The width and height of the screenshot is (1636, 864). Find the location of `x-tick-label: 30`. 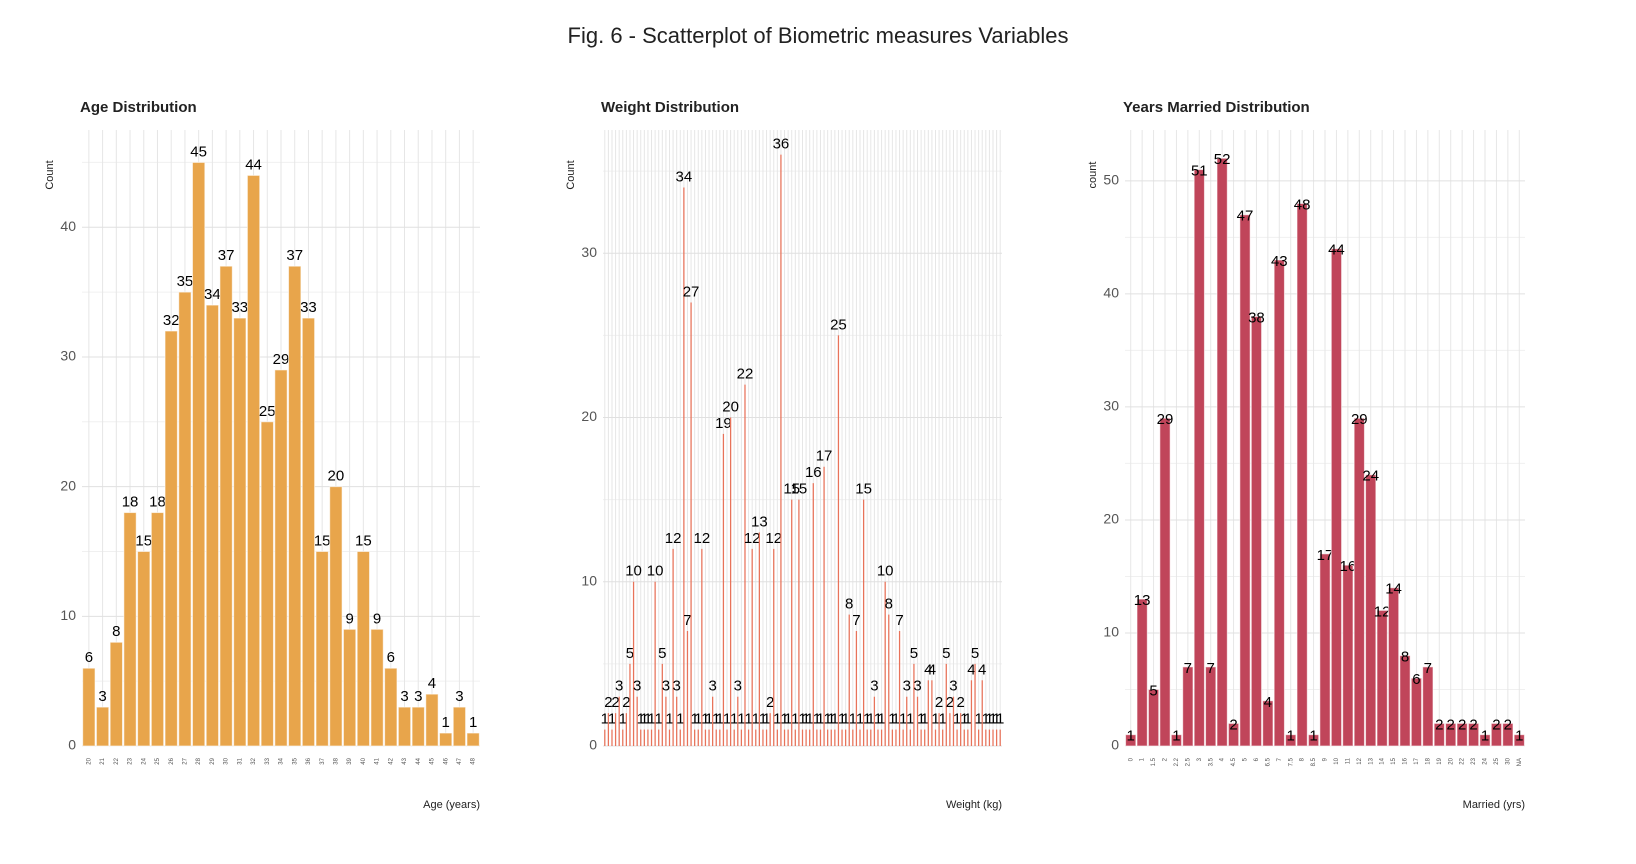

x-tick-label: 30 is located at coordinates (227, 760).